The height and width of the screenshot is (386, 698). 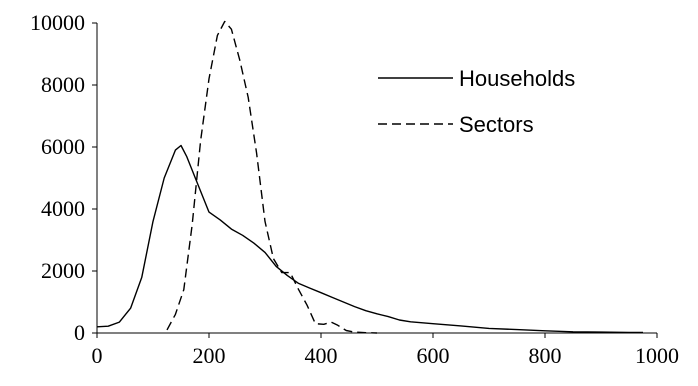 What do you see at coordinates (63, 208) in the screenshot?
I see `y-tick-label: 4000` at bounding box center [63, 208].